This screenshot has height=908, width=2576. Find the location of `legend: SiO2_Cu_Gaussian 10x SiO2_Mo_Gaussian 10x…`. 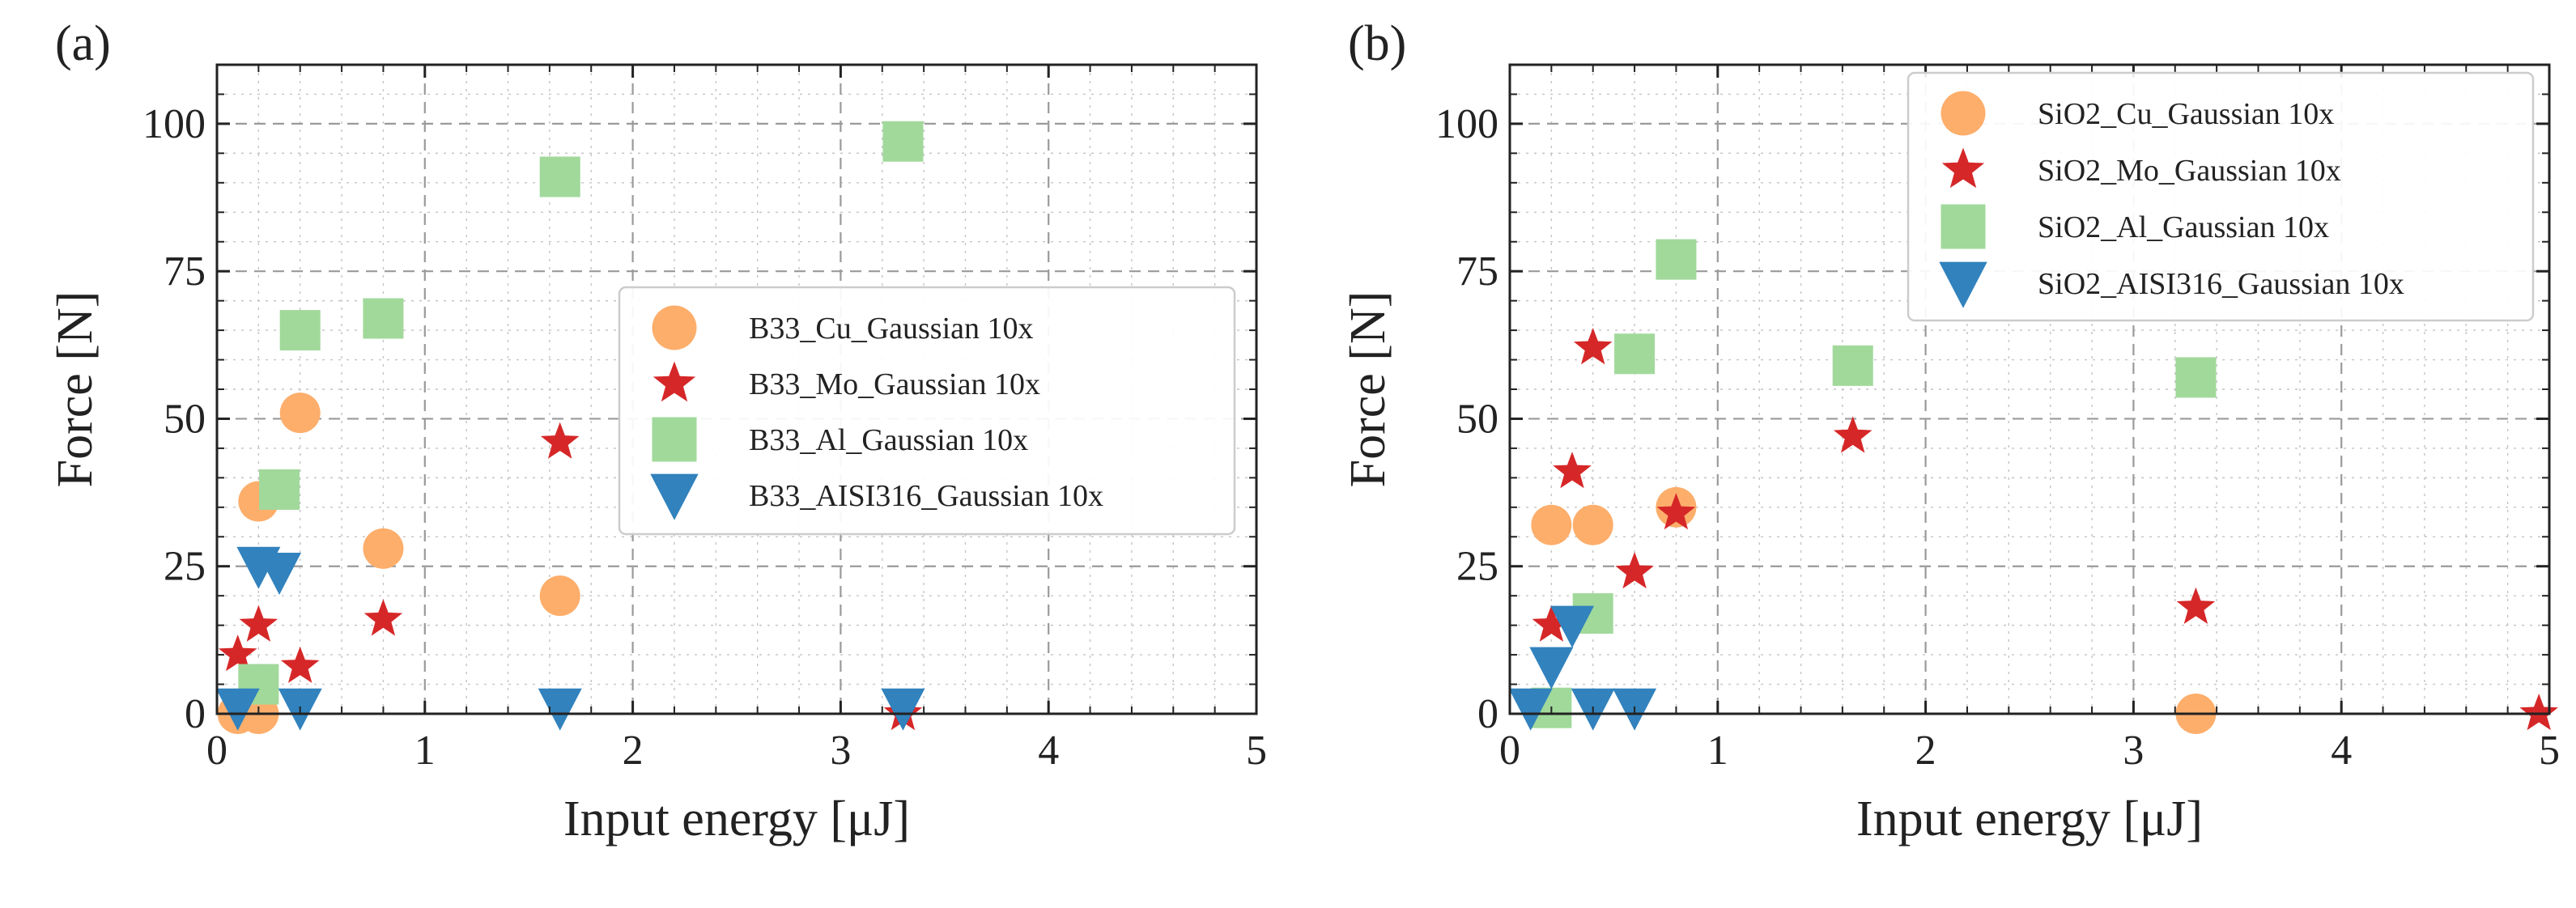

legend: SiO2_Cu_Gaussian 10x SiO2_Mo_Gaussian 10x… is located at coordinates (2221, 196).